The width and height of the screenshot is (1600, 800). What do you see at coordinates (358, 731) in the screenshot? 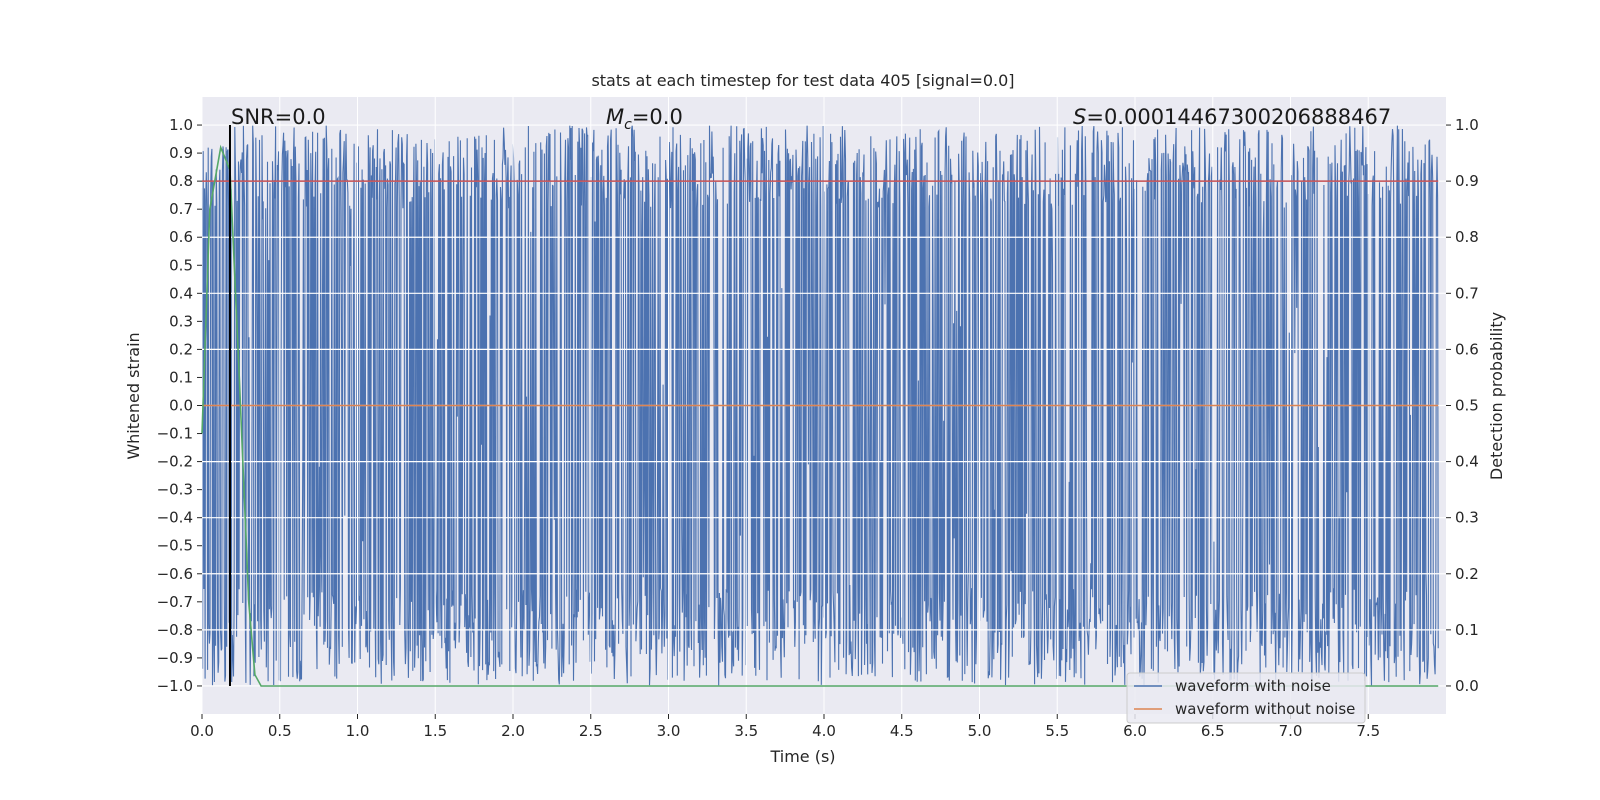
I see `x-tick-label: 1.0` at bounding box center [358, 731].